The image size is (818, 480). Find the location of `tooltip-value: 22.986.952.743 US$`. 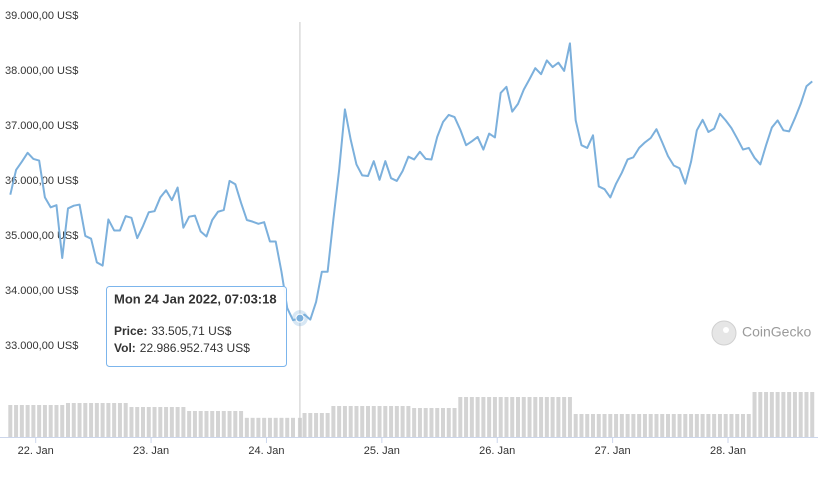

tooltip-value: 22.986.952.743 US$ is located at coordinates (195, 348).